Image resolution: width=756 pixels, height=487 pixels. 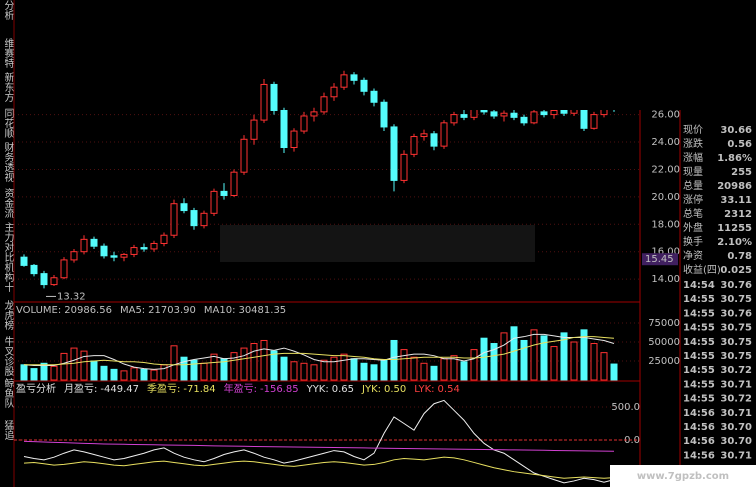 I want to click on legend-value: -449.47, so click(x=119, y=389).